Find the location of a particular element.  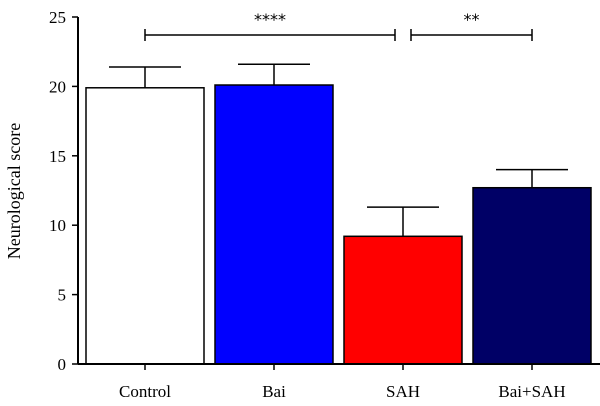

bar-sah is located at coordinates (403, 300).